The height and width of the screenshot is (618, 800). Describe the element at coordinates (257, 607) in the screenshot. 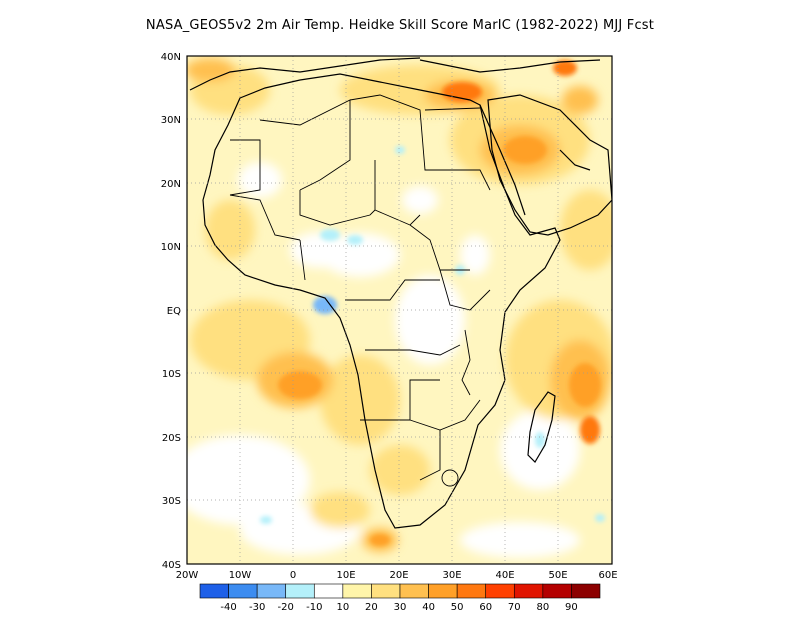

I see `colorbar-label: -30` at that location.